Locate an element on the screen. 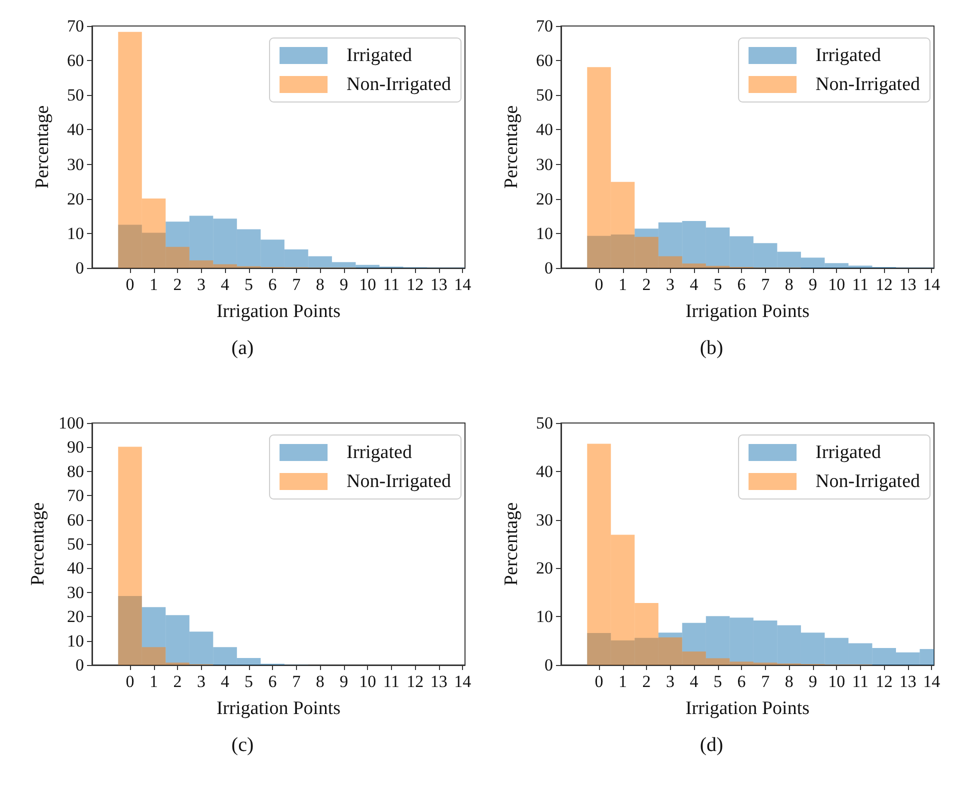 The image size is (954, 811). y-tick-label: 90 is located at coordinates (75, 447).